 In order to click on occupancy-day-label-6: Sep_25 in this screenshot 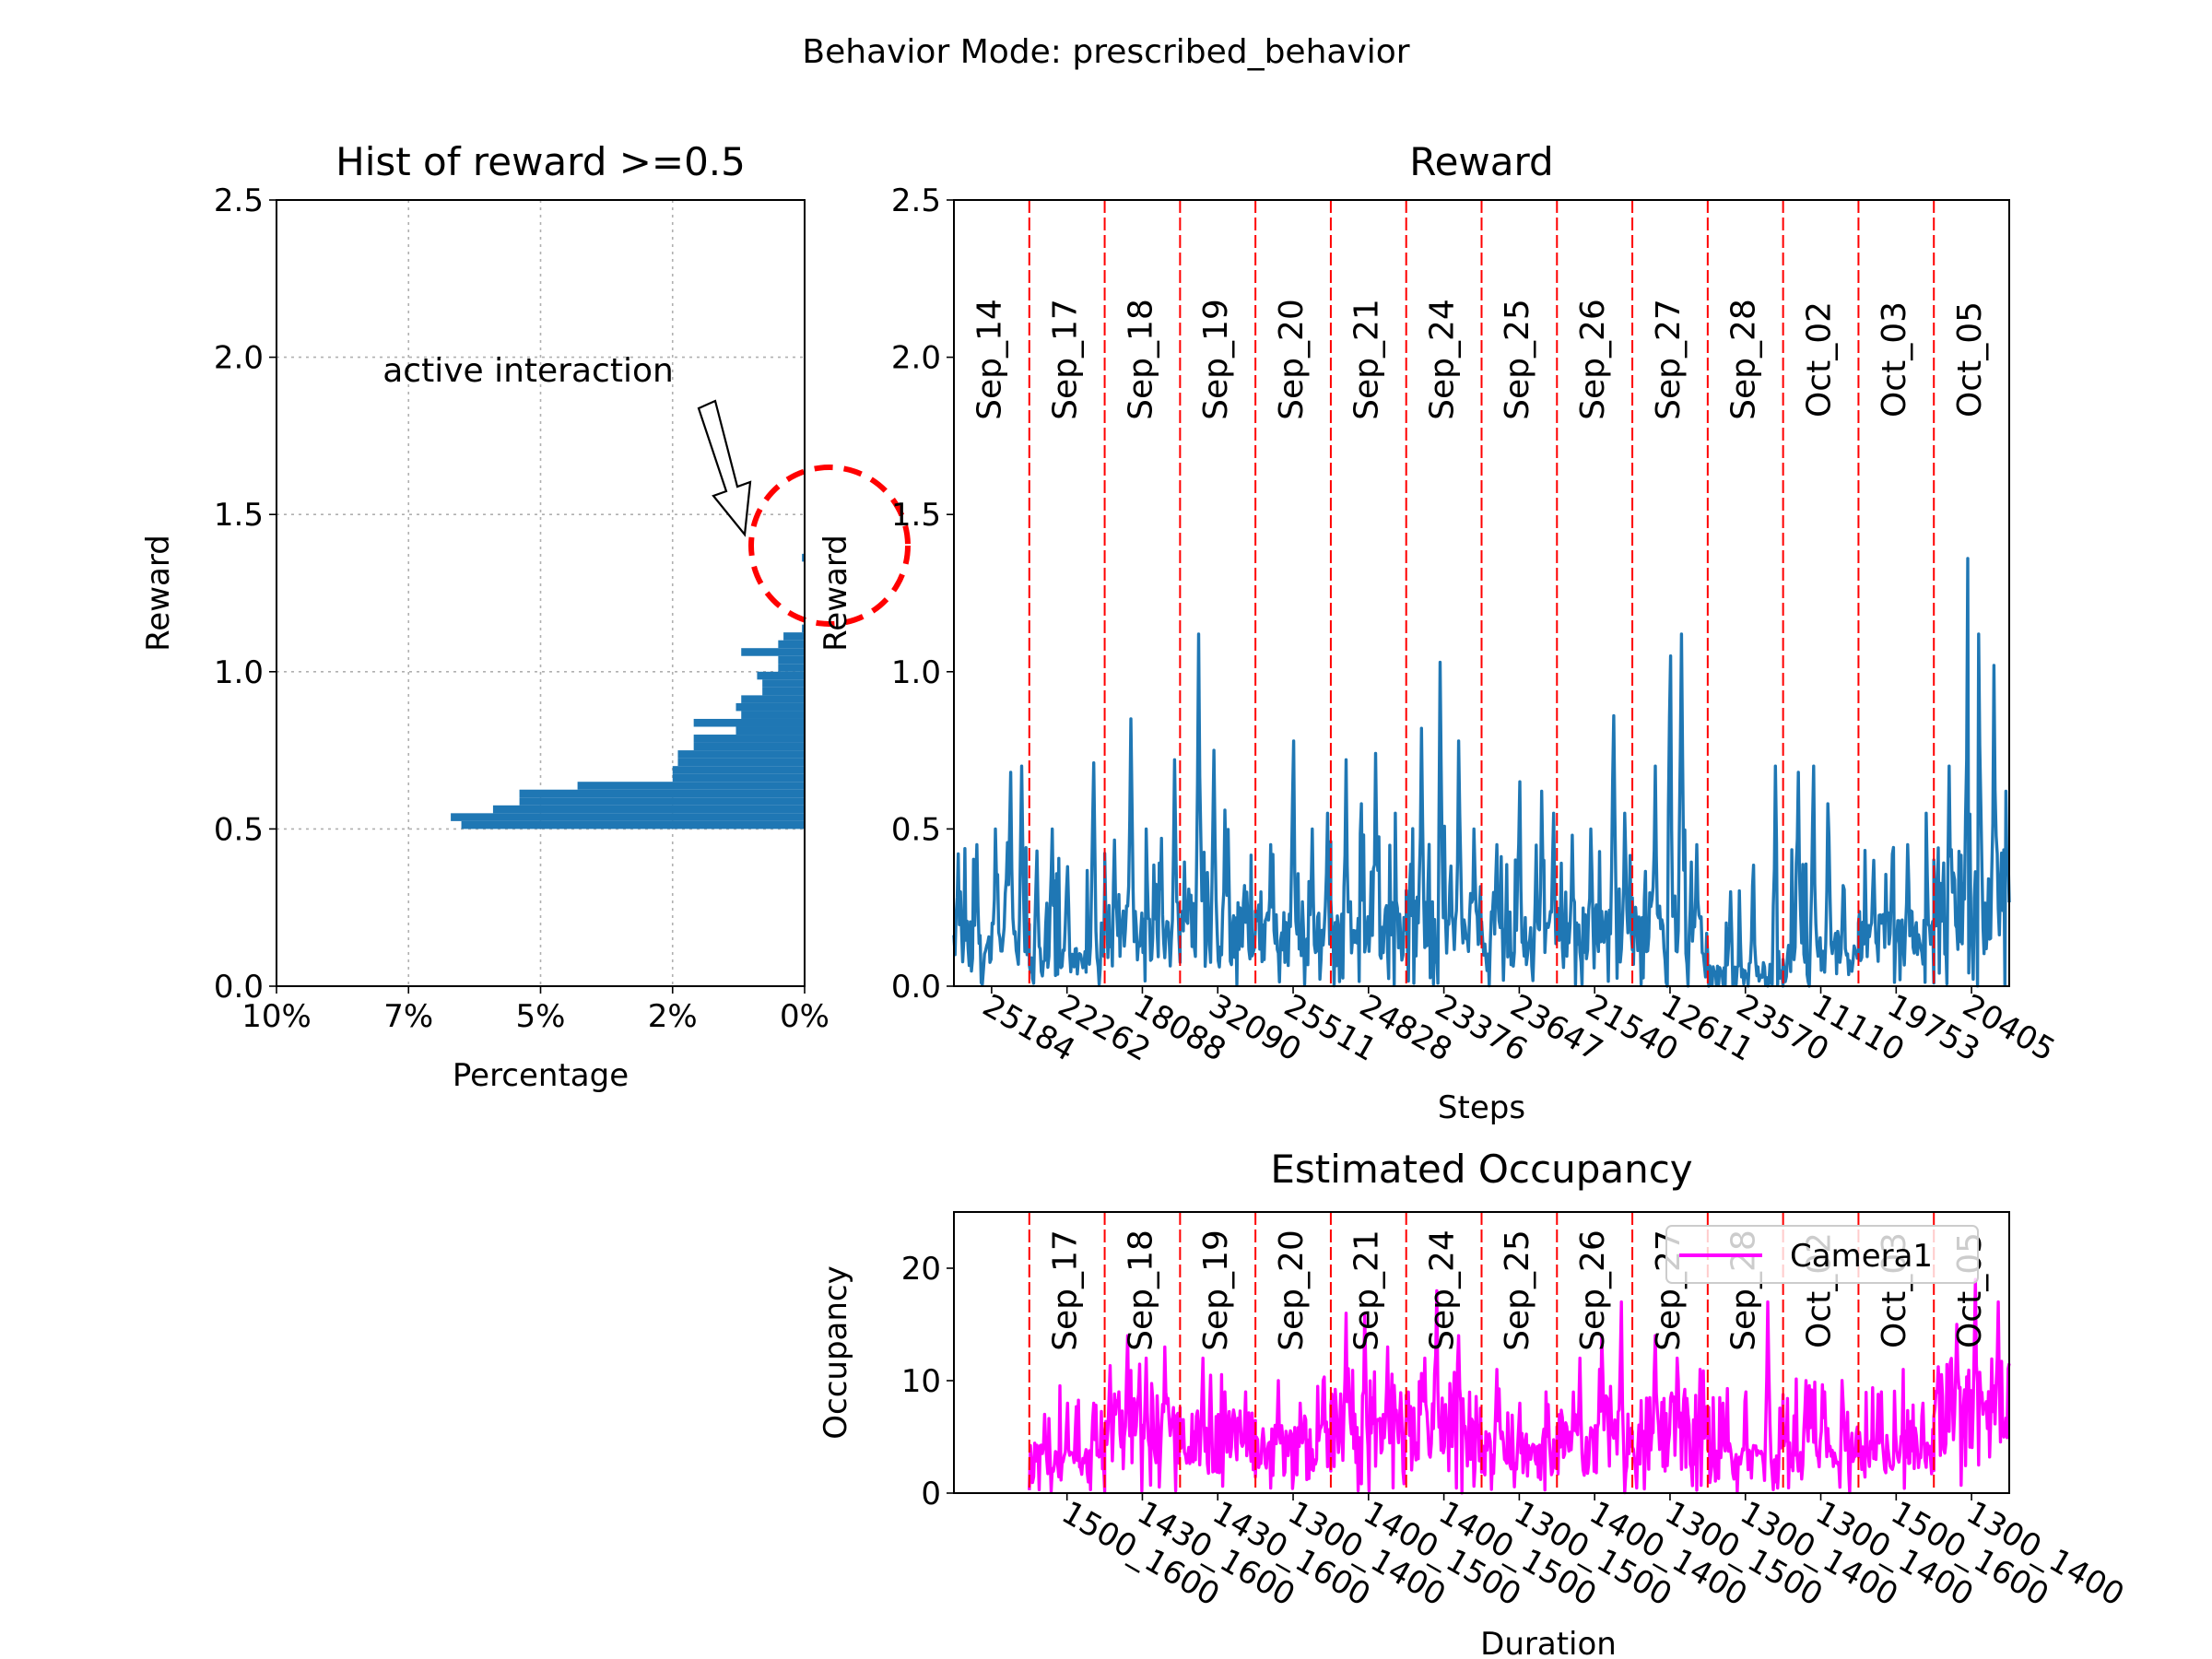, I will do `click(1517, 1290)`.